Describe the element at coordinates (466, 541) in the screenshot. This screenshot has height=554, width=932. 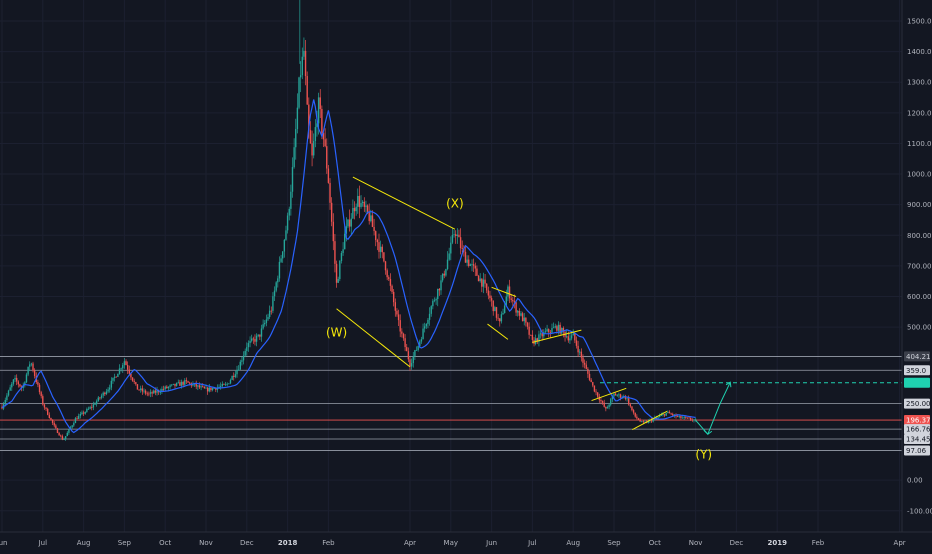
I see `time-axis-panel` at that location.